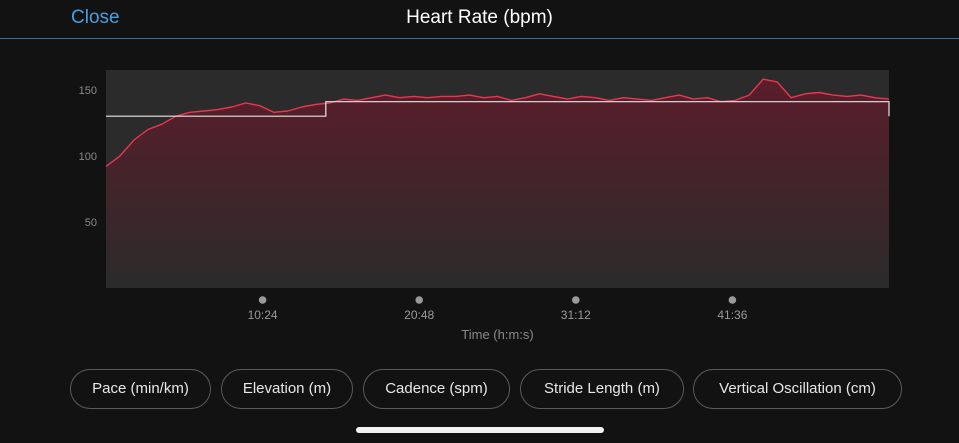 The height and width of the screenshot is (443, 959). Describe the element at coordinates (480, 430) in the screenshot. I see `home-indicator` at that location.